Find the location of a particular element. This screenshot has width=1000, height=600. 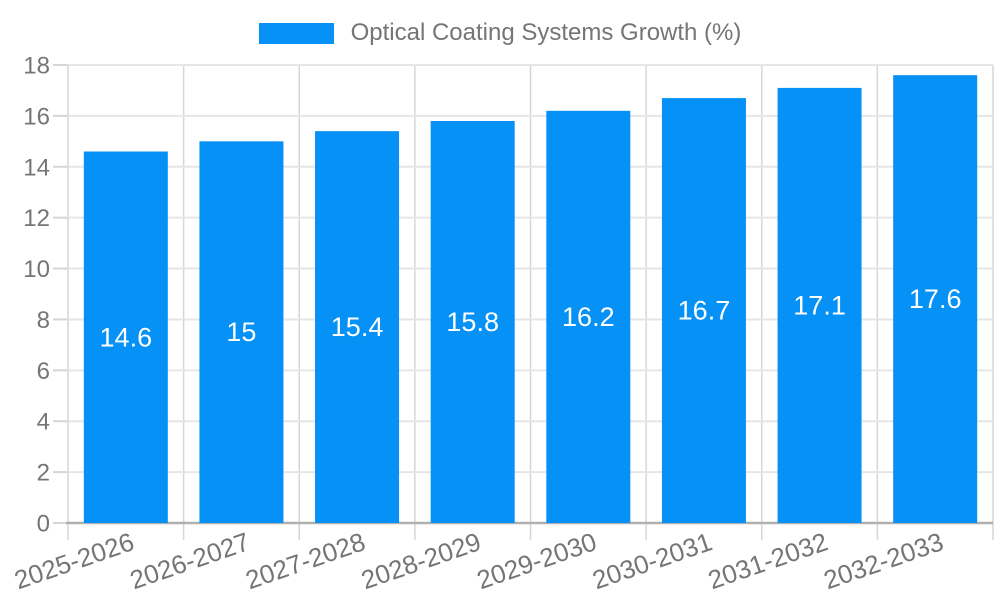

x-axis-tick-label: 2029-2030 is located at coordinates (536, 560).